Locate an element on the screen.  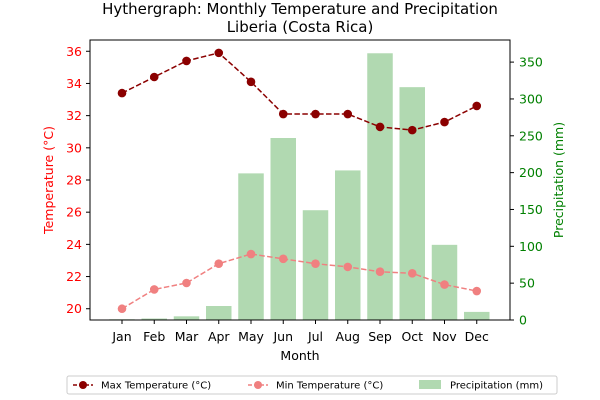
max-temp-point-may is located at coordinates (251, 82).